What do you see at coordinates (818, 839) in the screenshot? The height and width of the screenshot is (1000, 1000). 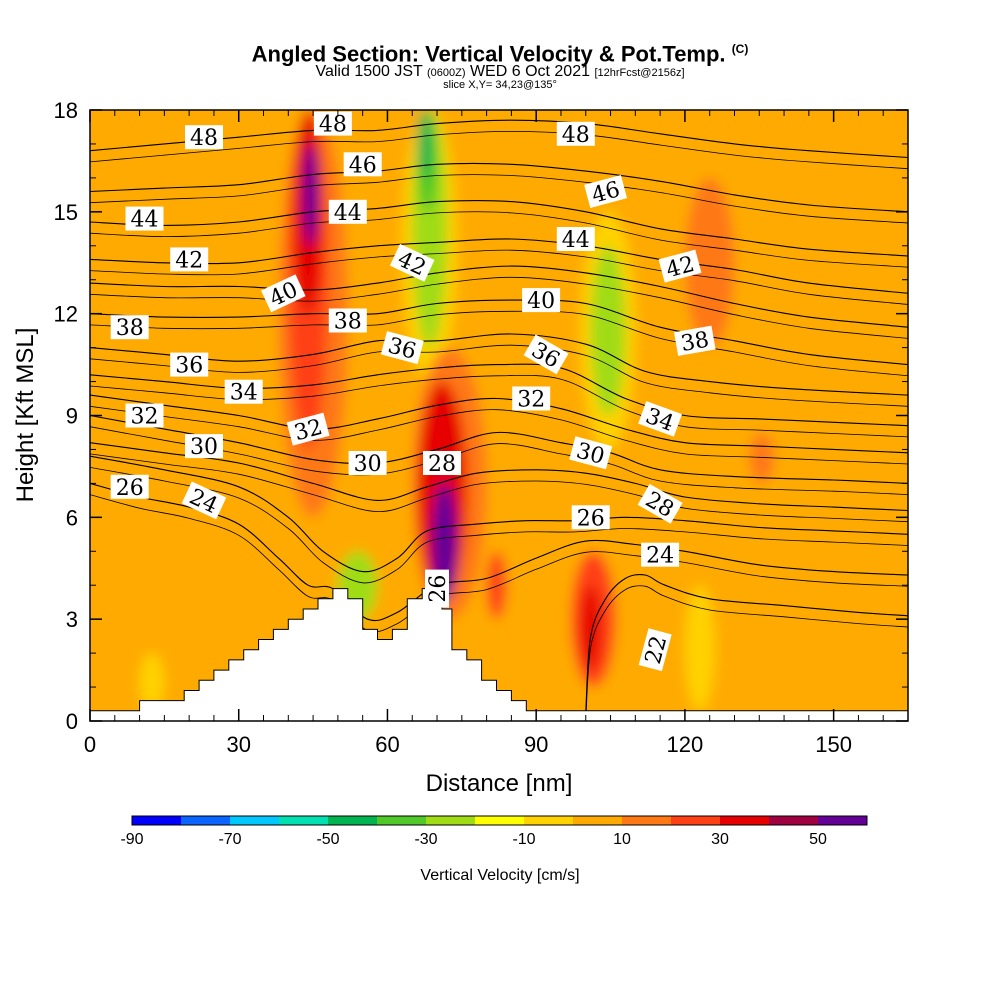 I see `colorbar-tick-label: 50` at bounding box center [818, 839].